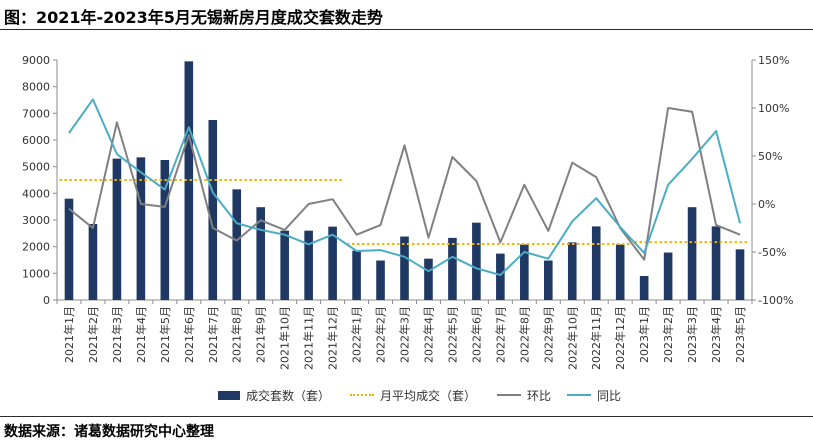 This screenshot has height=441, width=813. What do you see at coordinates (36, 247) in the screenshot?
I see `left-tick-label: 2000` at bounding box center [36, 247].